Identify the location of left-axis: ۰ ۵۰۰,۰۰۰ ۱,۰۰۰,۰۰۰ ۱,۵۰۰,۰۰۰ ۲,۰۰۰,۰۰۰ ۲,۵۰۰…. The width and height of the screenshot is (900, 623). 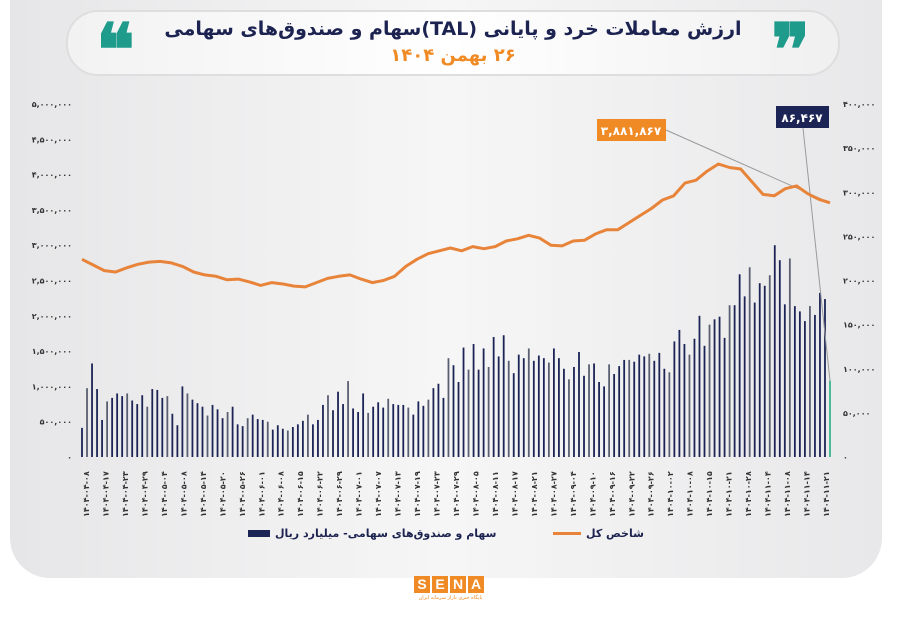
(52, 281).